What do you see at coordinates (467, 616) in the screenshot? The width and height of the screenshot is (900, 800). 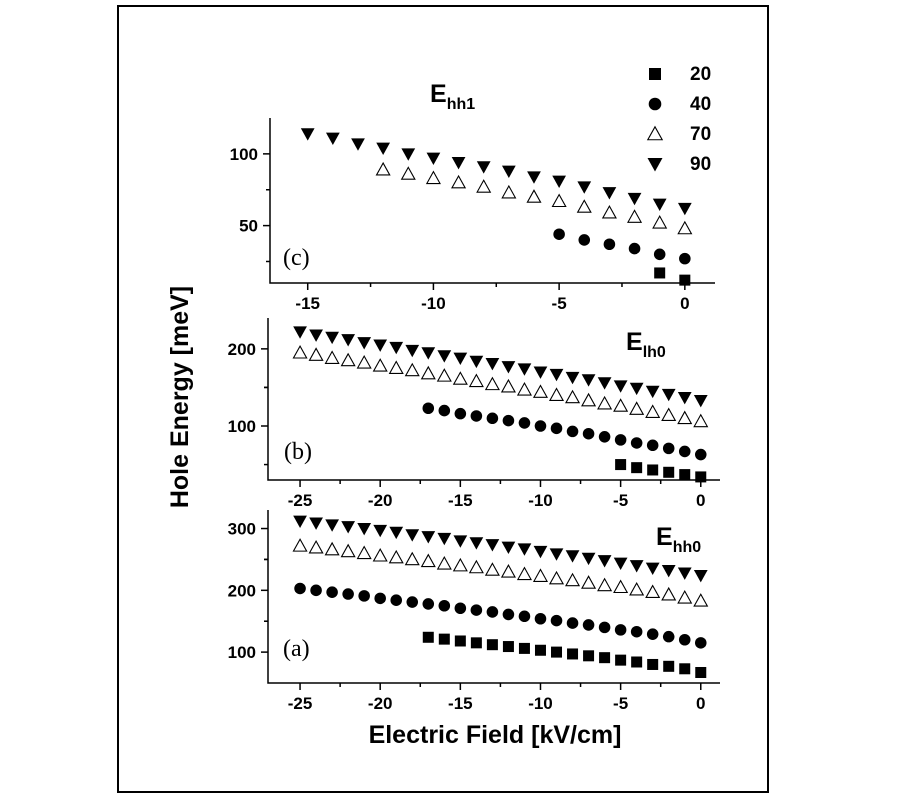 I see `panel-a-ticks: -25 -20 -15 -10 -5 0 100 200 300` at bounding box center [467, 616].